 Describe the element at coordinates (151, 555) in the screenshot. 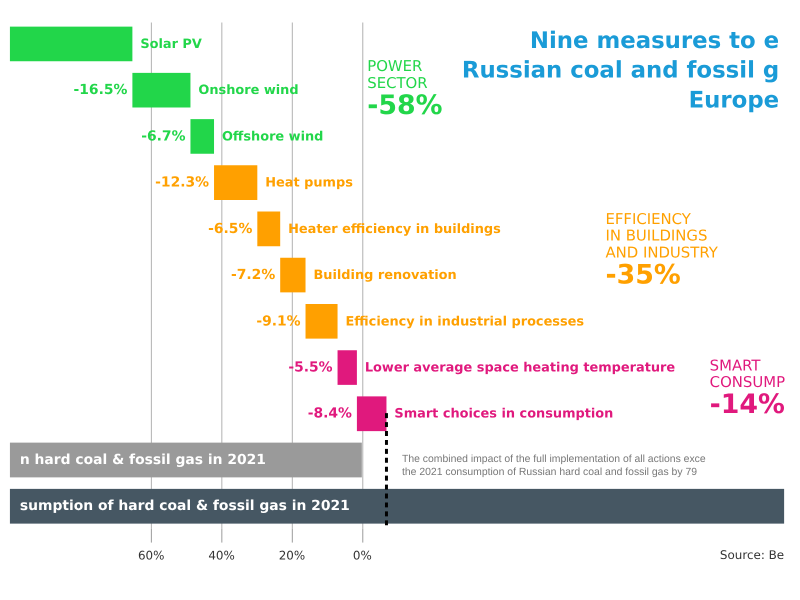

I see `x-tick-label: 60%` at that location.